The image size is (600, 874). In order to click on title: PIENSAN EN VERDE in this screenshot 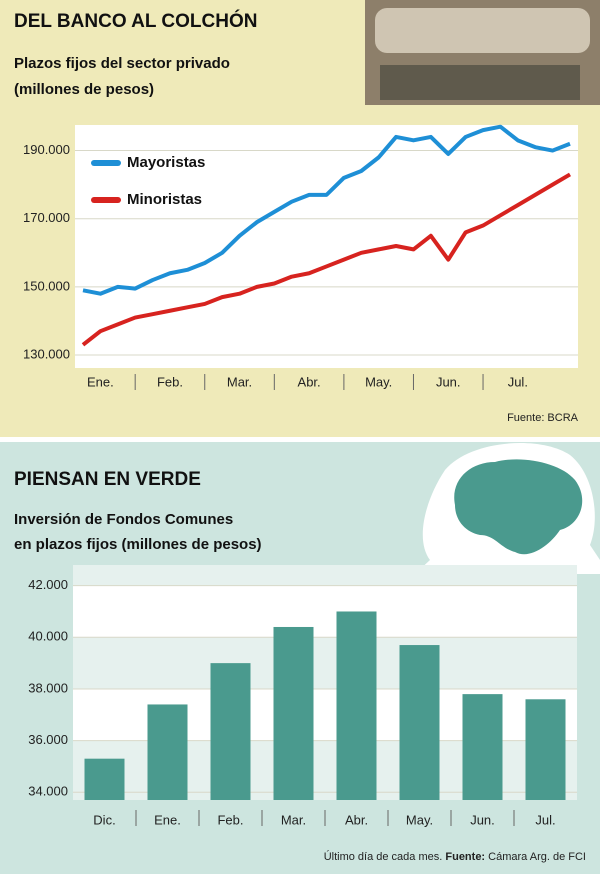, I will do `click(107, 479)`.